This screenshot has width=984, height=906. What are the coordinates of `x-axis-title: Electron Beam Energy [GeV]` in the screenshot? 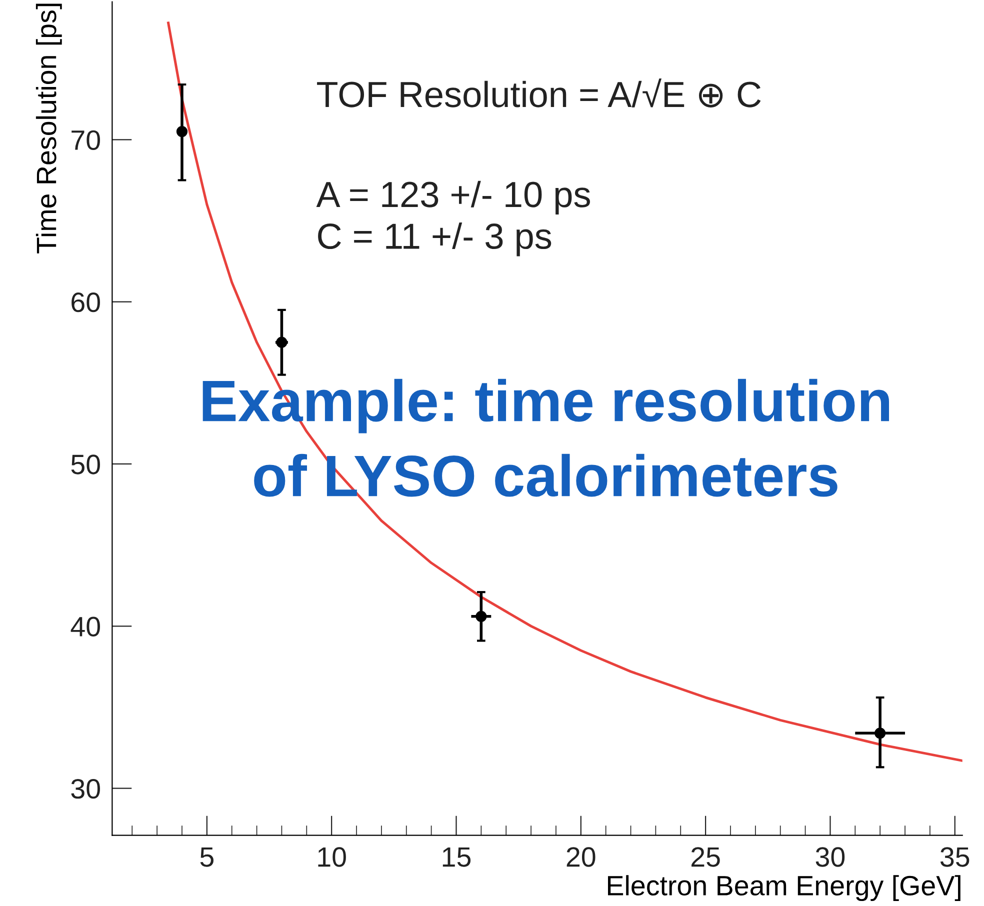 It's located at (784, 888).